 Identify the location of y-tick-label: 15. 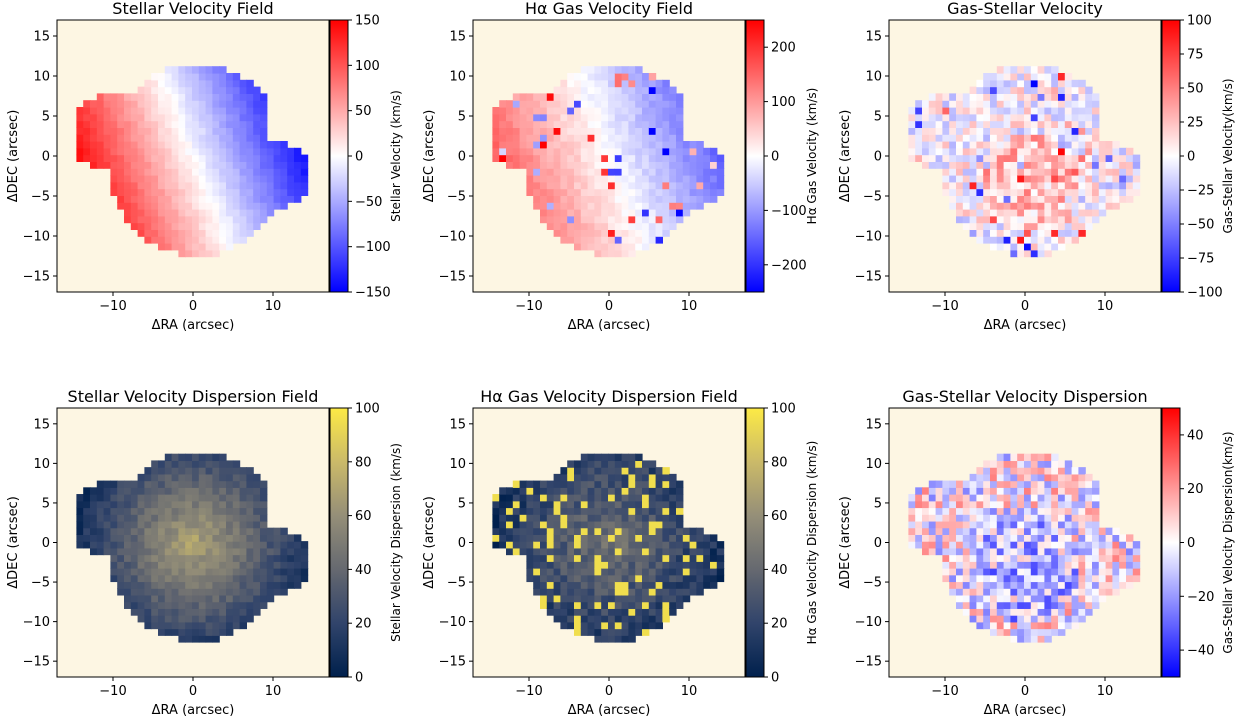
(457, 424).